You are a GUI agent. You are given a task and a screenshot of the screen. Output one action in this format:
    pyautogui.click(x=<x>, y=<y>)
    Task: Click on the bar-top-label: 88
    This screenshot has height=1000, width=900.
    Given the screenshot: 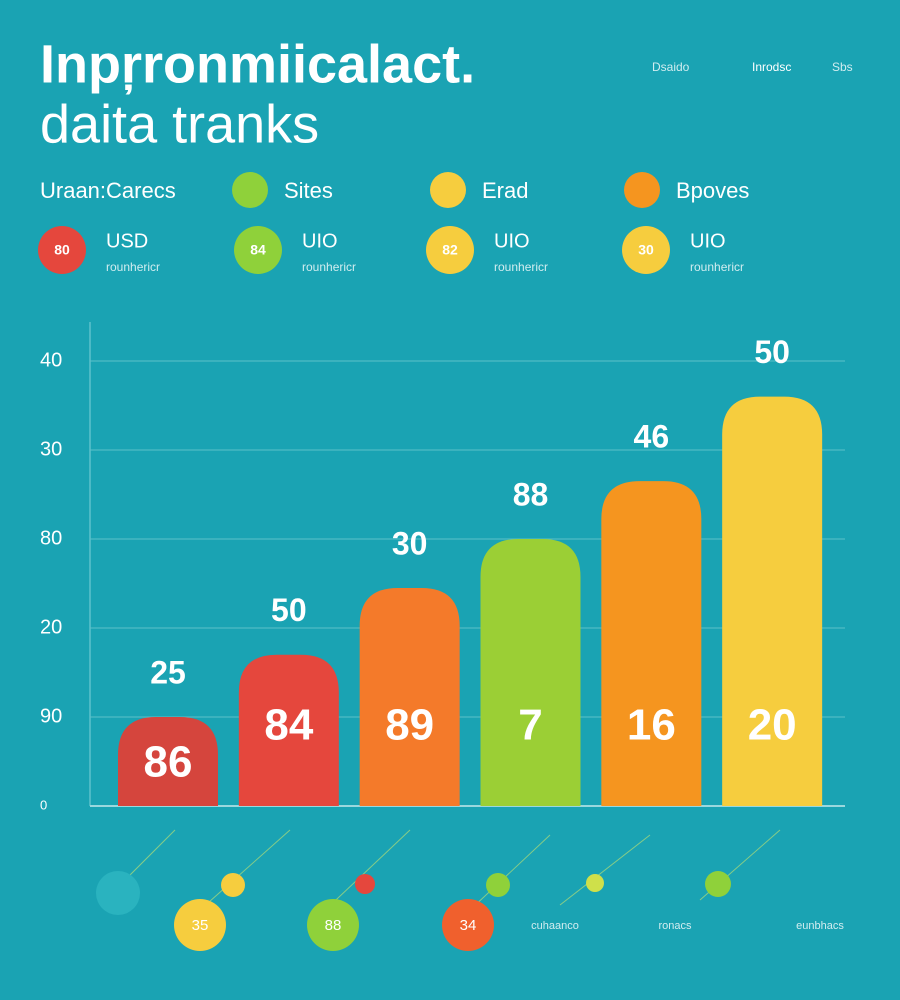 What is the action you would take?
    pyautogui.click(x=531, y=494)
    